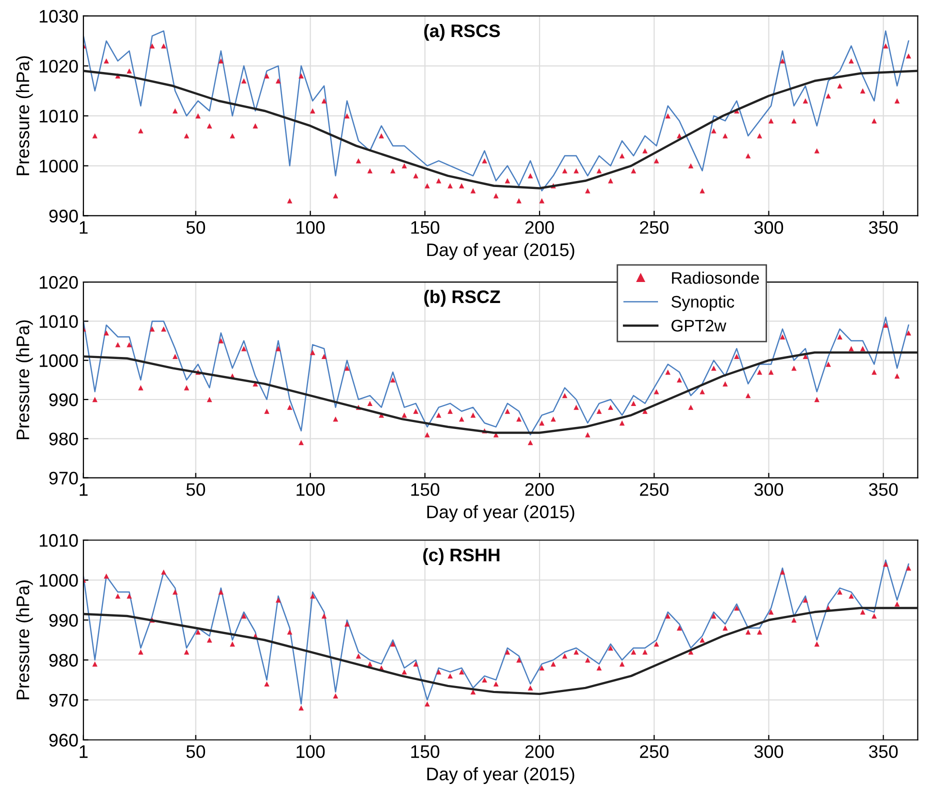 The image size is (927, 799). I want to click on legend-label: Radiosonde, so click(715, 278).